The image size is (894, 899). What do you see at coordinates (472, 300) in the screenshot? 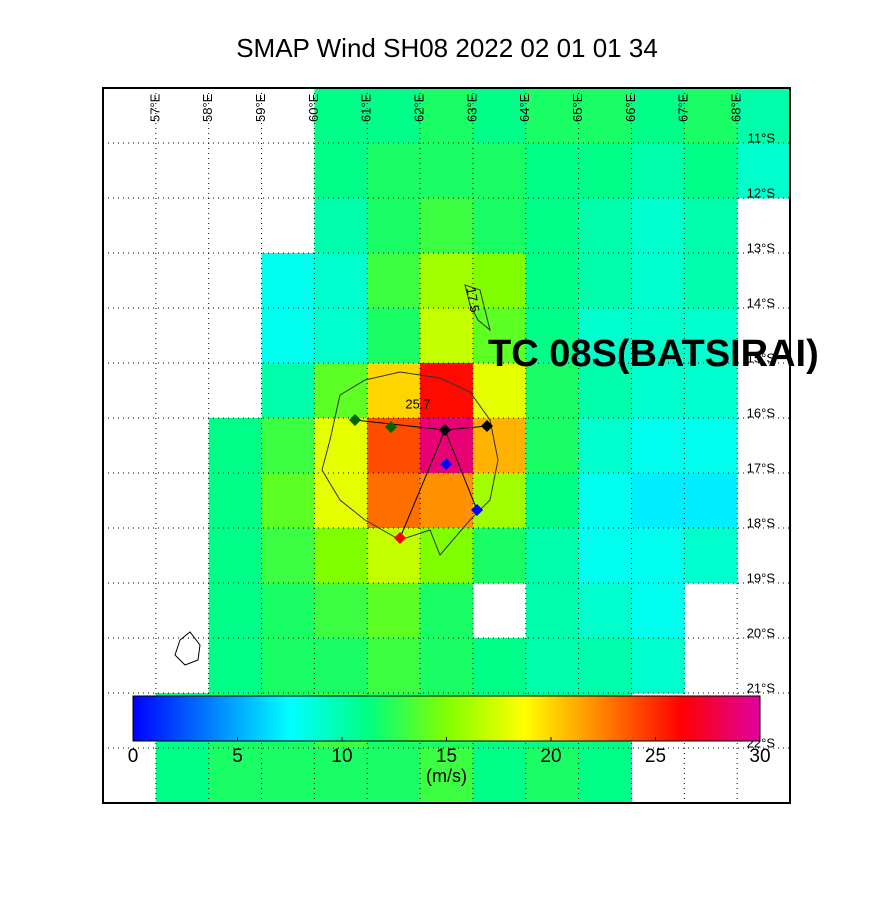
I see `contour-label: 17.5` at bounding box center [472, 300].